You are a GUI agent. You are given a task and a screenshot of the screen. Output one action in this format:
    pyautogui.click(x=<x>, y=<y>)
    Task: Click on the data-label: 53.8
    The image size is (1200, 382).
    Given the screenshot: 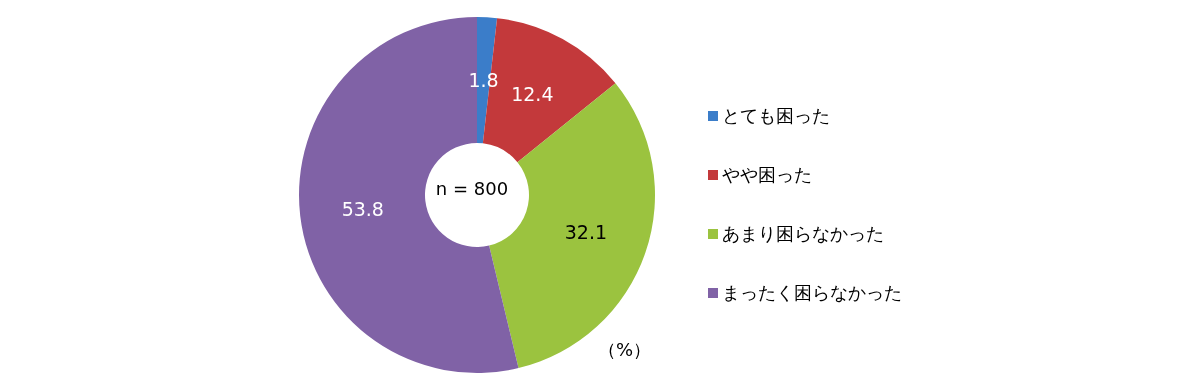 What is the action you would take?
    pyautogui.click(x=362, y=208)
    